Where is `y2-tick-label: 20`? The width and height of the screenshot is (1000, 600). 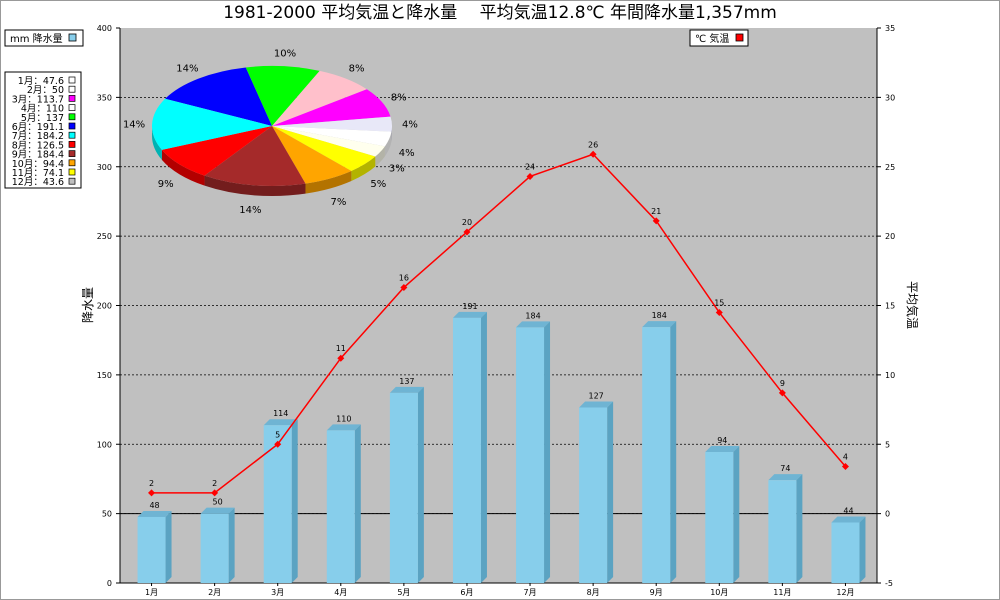 y2-tick-label: 20 is located at coordinates (890, 236).